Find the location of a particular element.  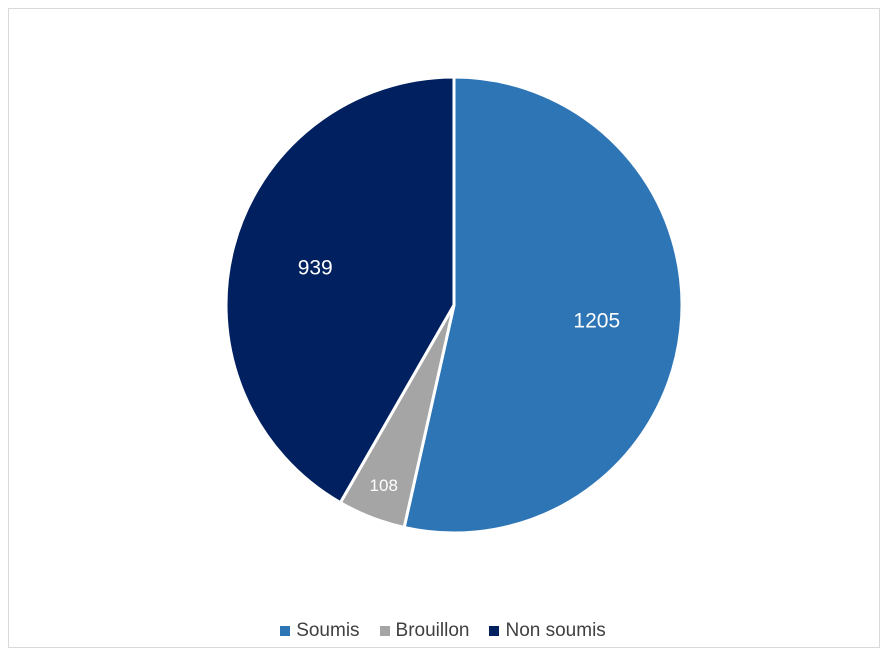

legend-item-brouillon: Brouillon is located at coordinates (424, 631).